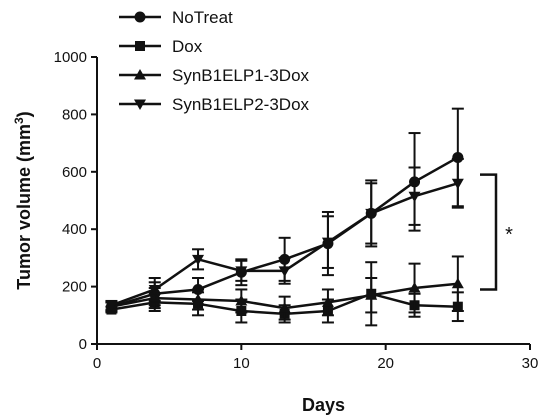 The height and width of the screenshot is (420, 550). Describe the element at coordinates (241, 104) in the screenshot. I see `legend-label: SynB1ELP2-3Dox` at that location.